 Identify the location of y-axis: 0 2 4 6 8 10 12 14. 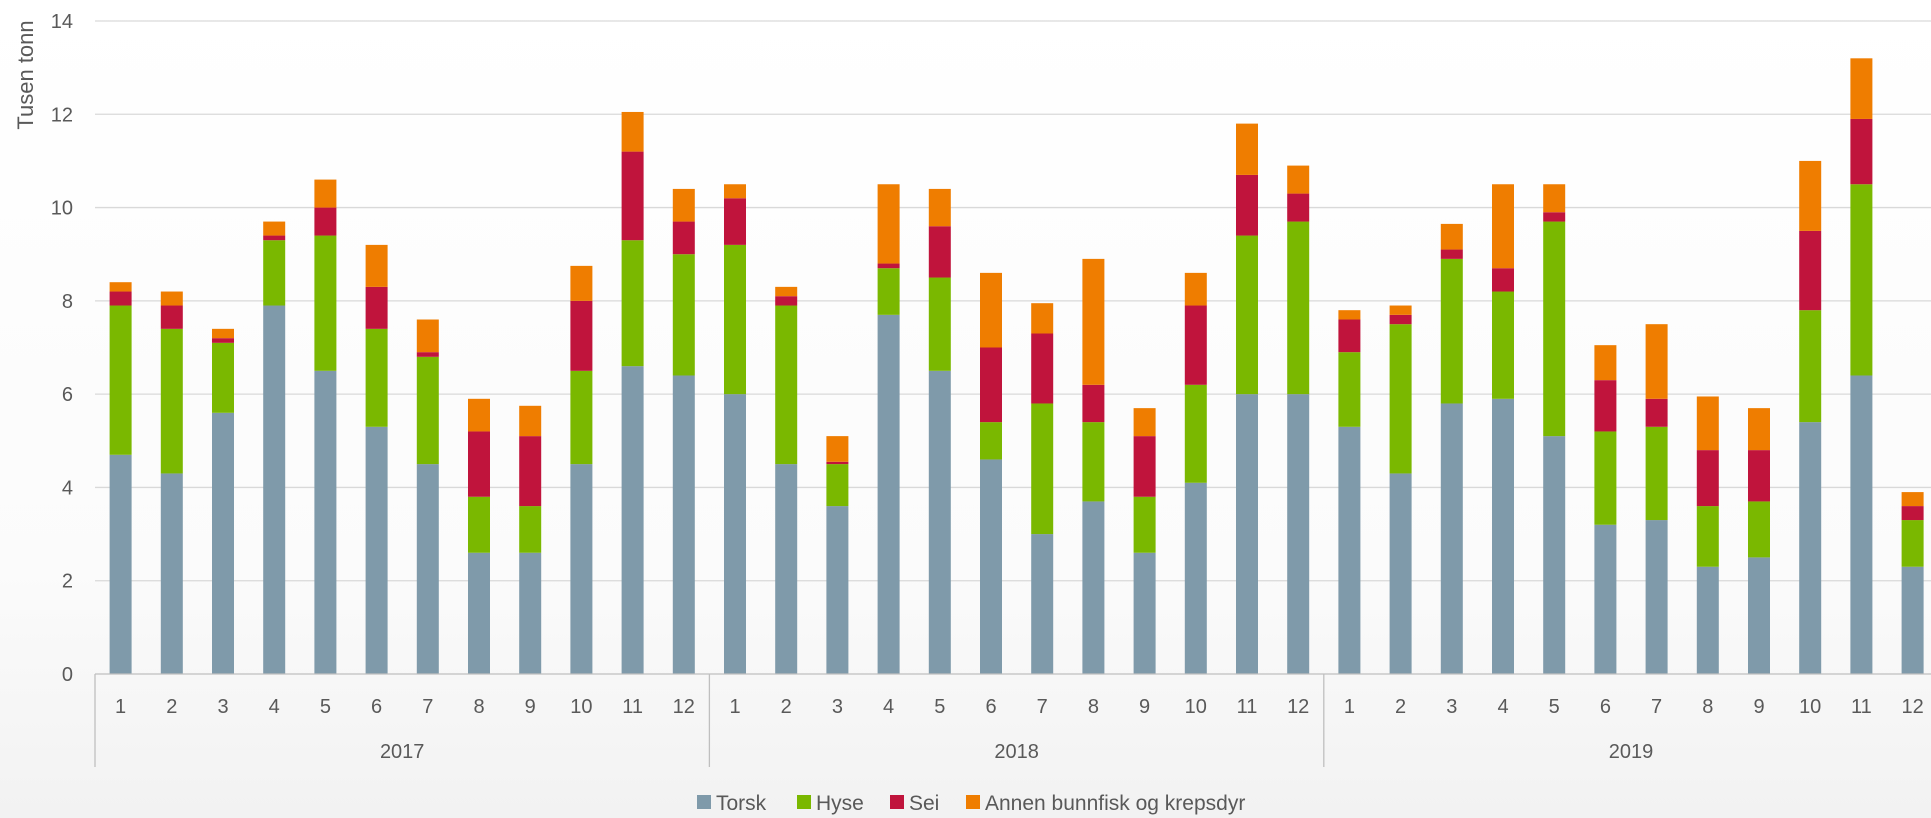
(62, 348).